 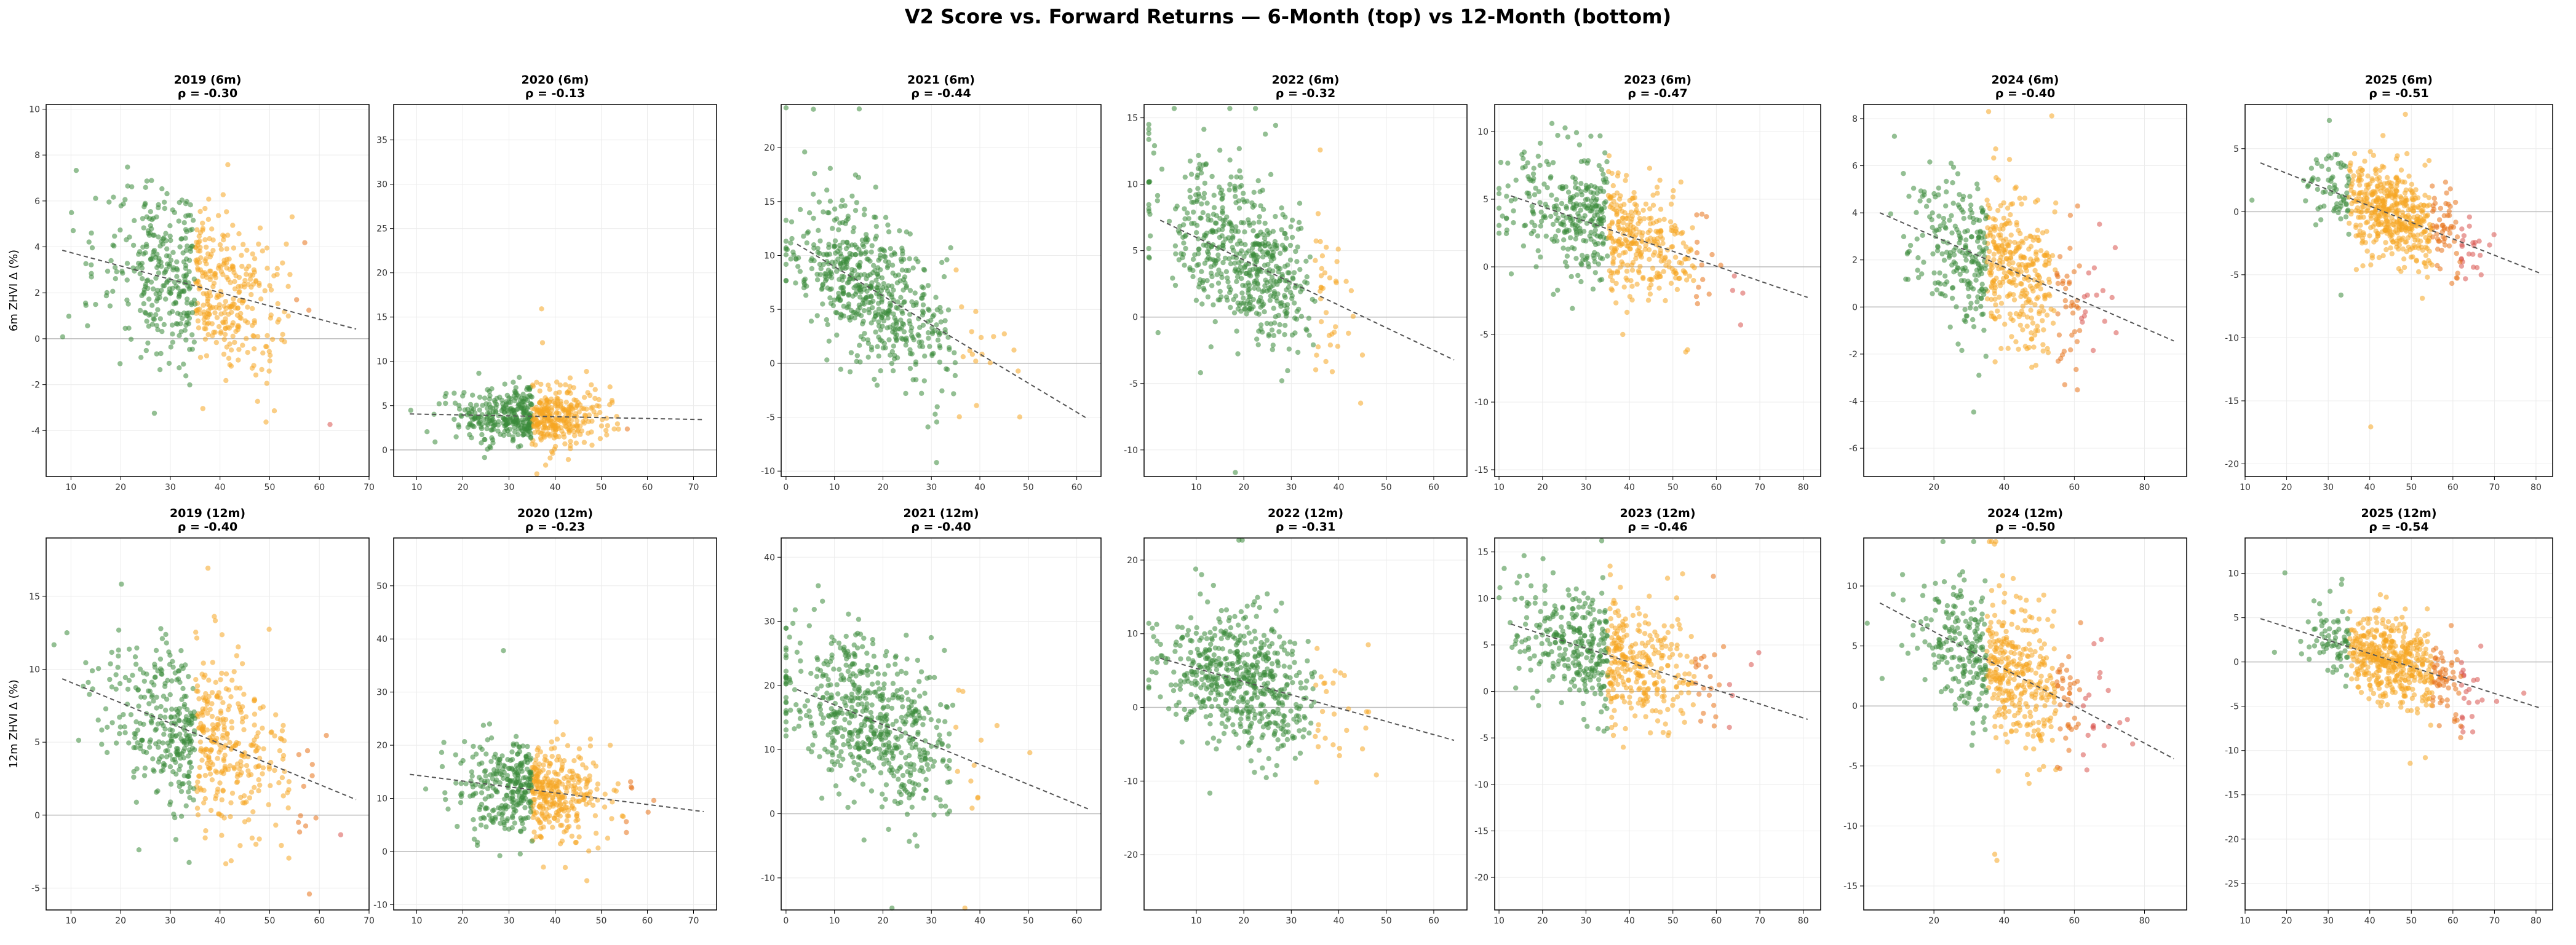 What do you see at coordinates (1196, 487) in the screenshot?
I see `x-tick-label: 10` at bounding box center [1196, 487].